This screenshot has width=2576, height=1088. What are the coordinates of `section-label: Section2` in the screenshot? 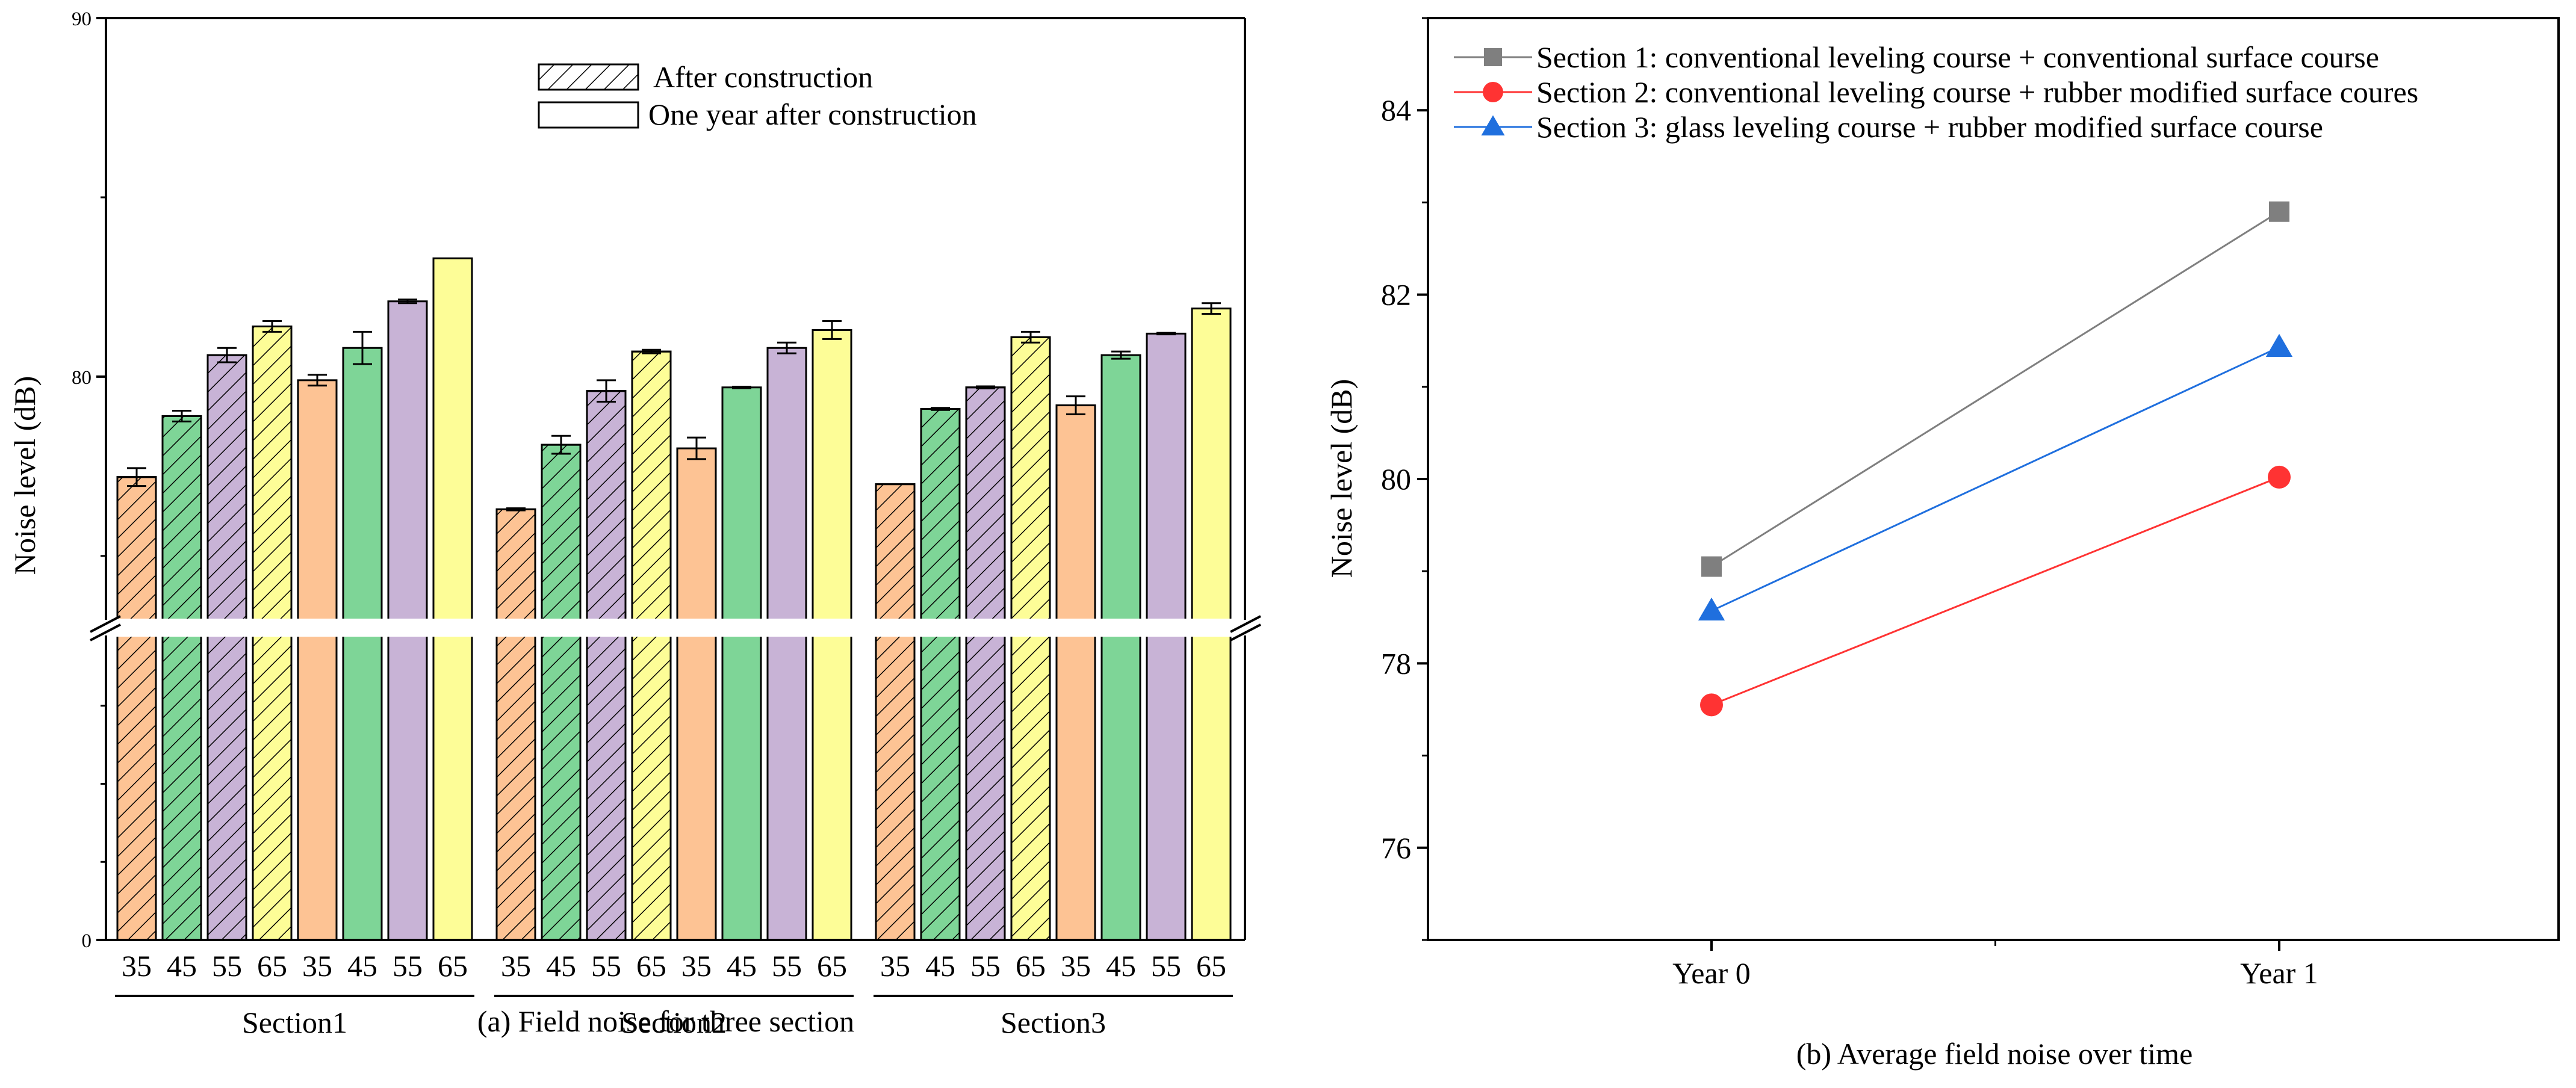 It's located at (674, 1023).